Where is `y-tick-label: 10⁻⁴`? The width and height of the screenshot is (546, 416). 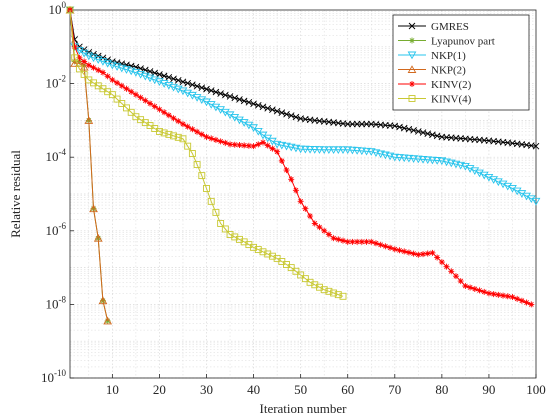 y-tick-label: 10⁻⁴ is located at coordinates (56, 155).